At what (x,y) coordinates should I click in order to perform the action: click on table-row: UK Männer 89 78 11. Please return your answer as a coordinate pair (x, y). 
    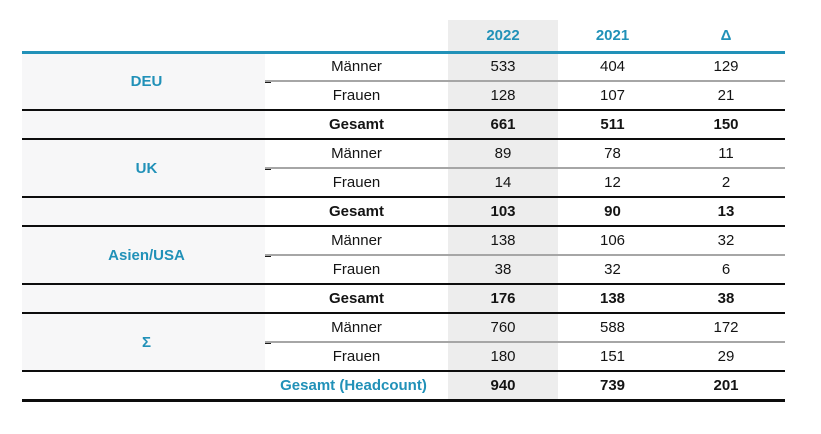
    Looking at the image, I should click on (403, 168).